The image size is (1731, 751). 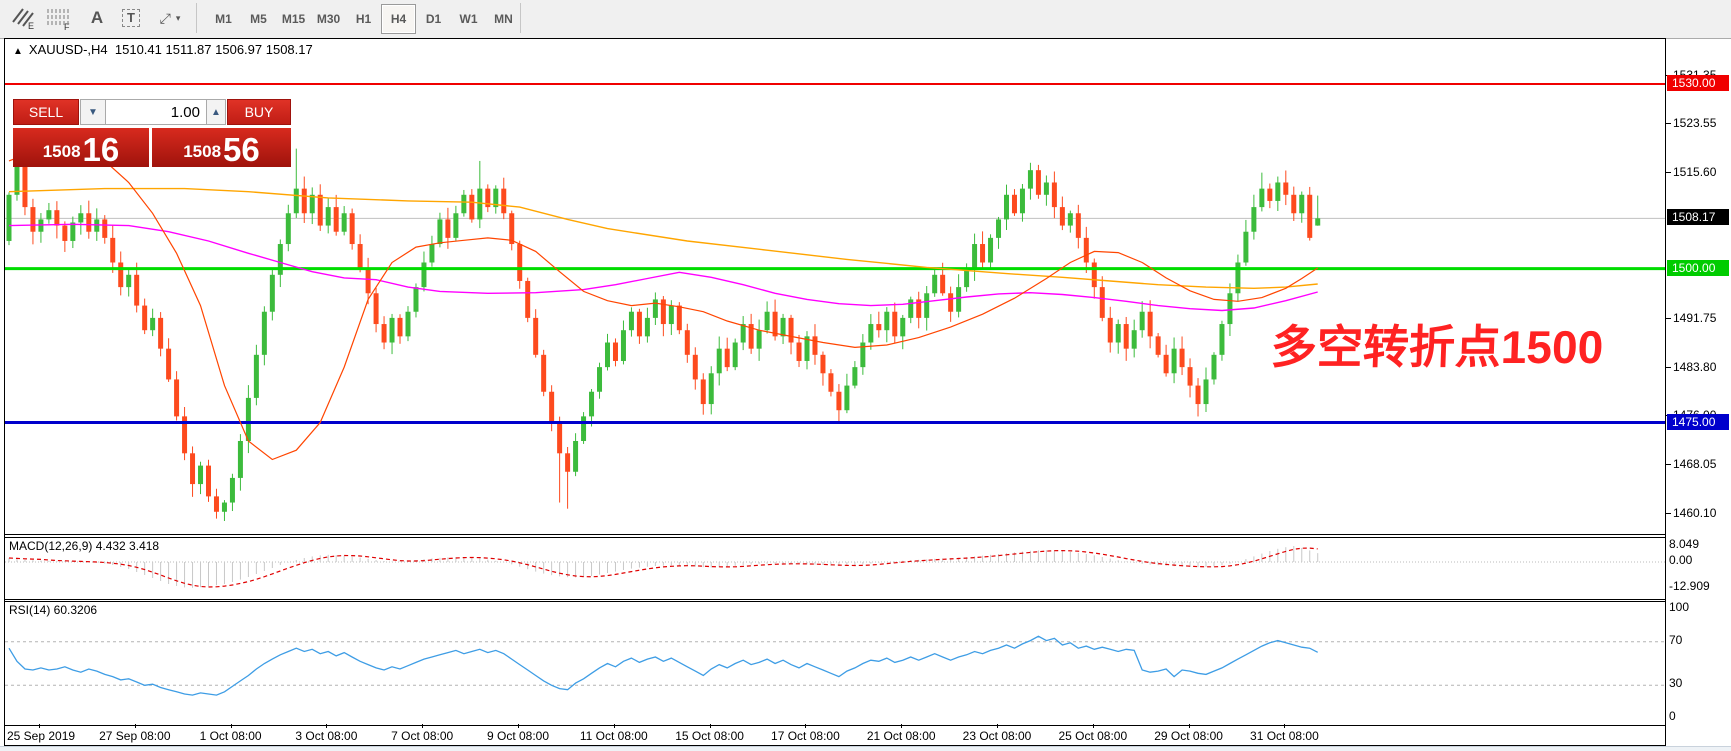 What do you see at coordinates (1695, 122) in the screenshot?
I see `price-tick-label: 1523.55` at bounding box center [1695, 122].